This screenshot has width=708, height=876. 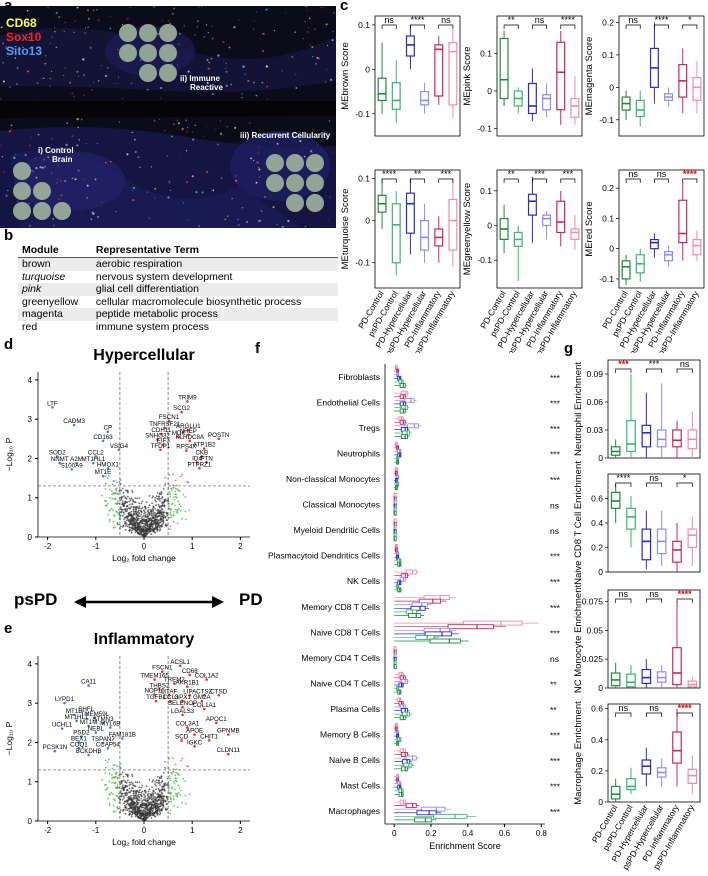 I want to click on panel-label-g: g, so click(x=569, y=348).